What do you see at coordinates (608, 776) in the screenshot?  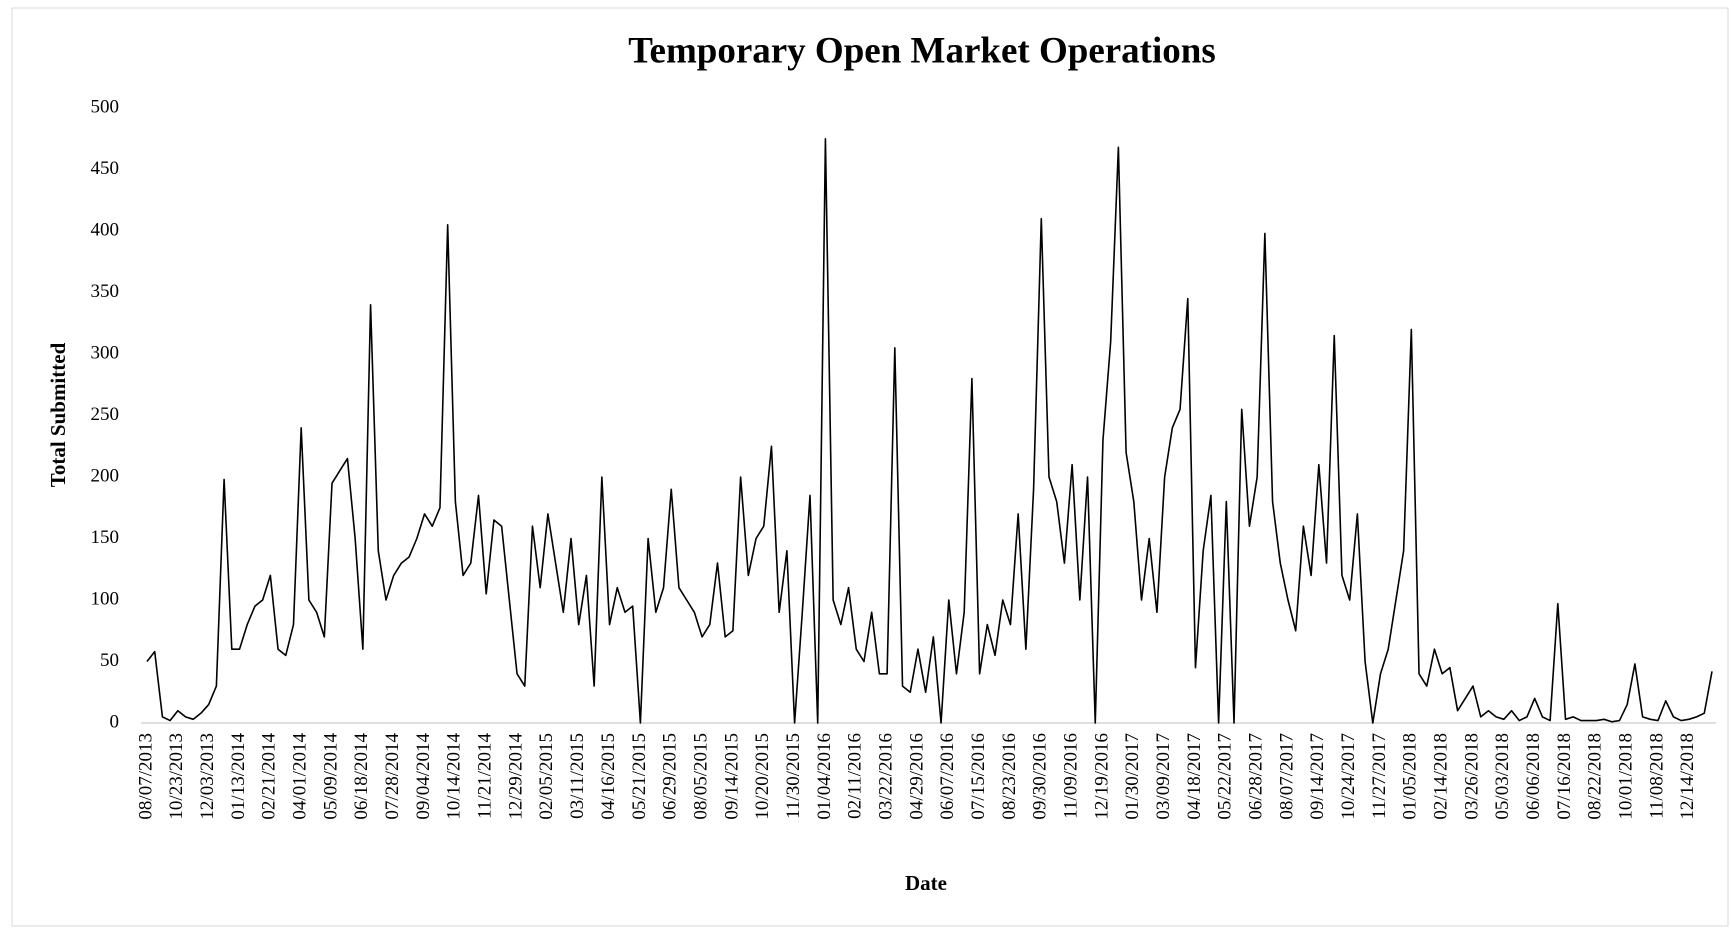 I see `x-tick-label: 04/16/2015` at bounding box center [608, 776].